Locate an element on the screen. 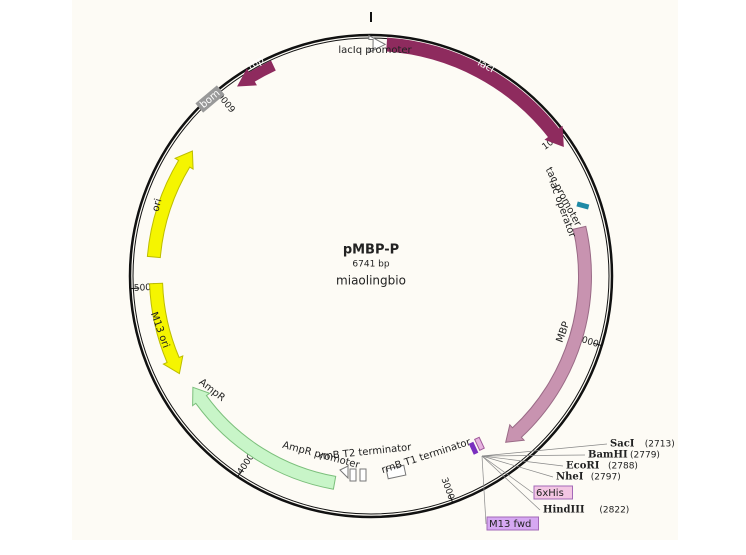  terminator-t2a is located at coordinates (353, 475).